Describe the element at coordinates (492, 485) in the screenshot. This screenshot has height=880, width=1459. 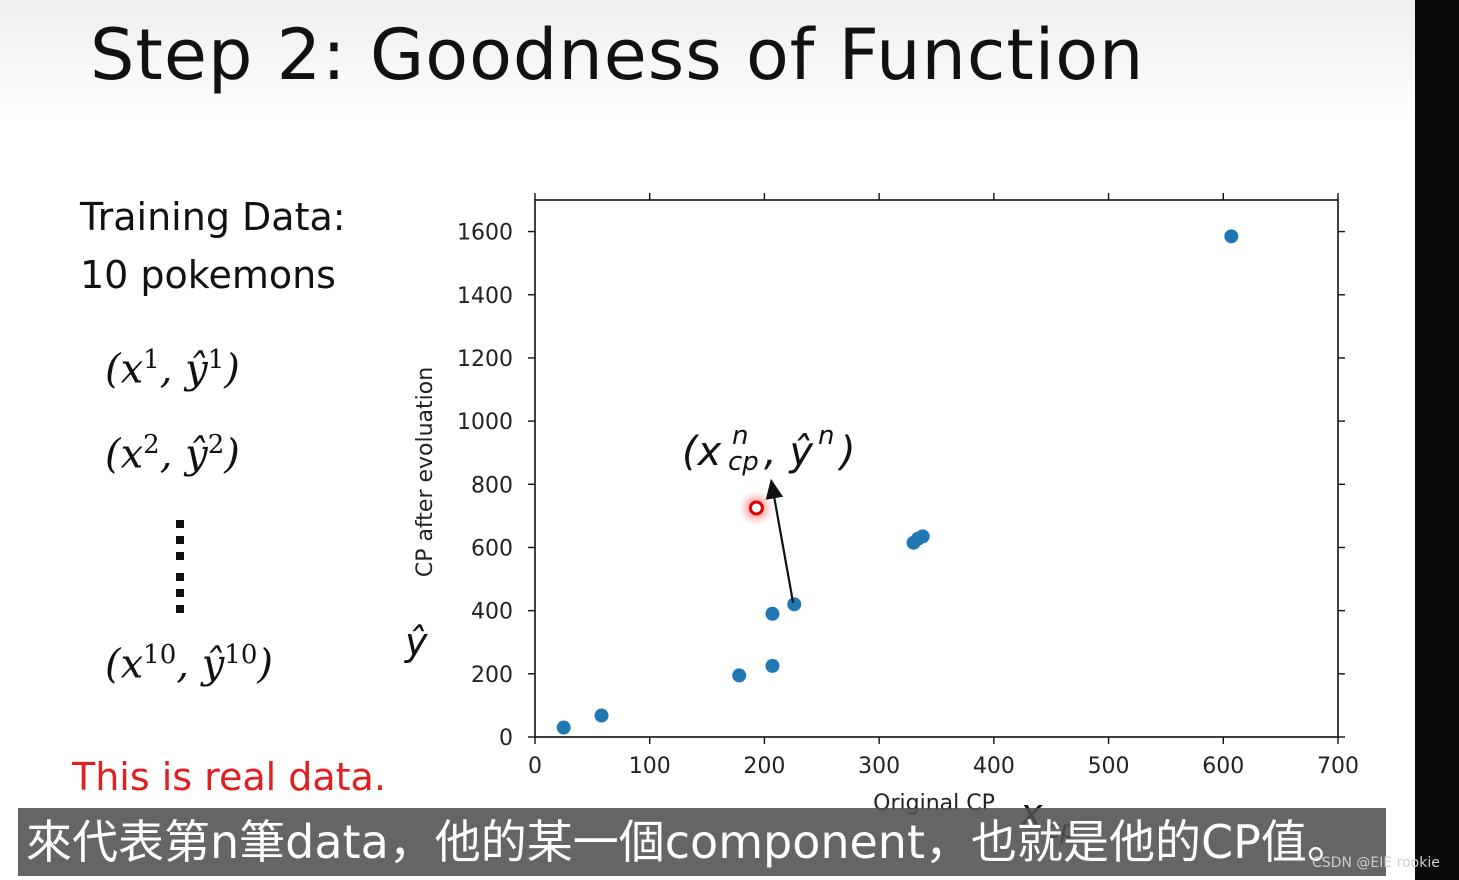
I see `y-tick-label: 800` at that location.